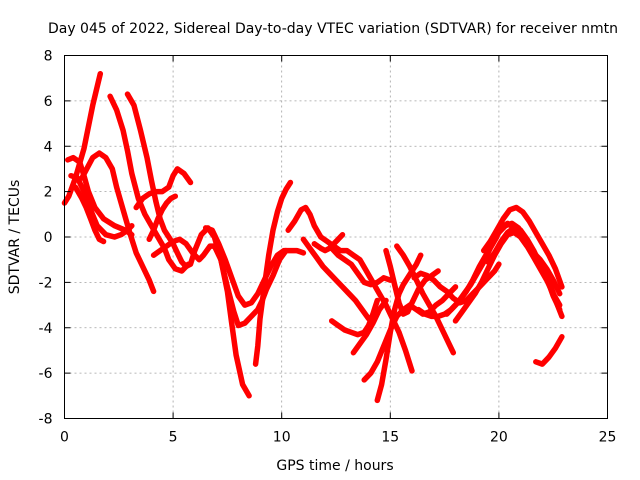 The height and width of the screenshot is (480, 640). I want to click on series-line-s9, so click(162, 218).